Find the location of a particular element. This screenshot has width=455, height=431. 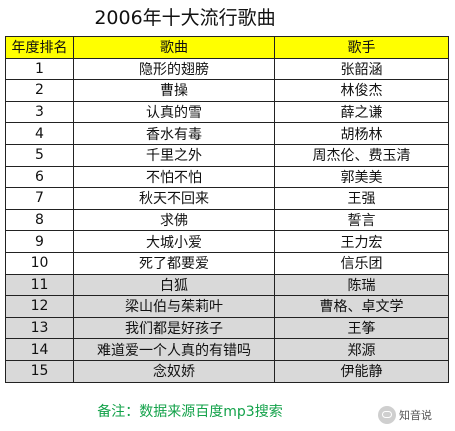

rank-cell: 2 is located at coordinates (39, 90).